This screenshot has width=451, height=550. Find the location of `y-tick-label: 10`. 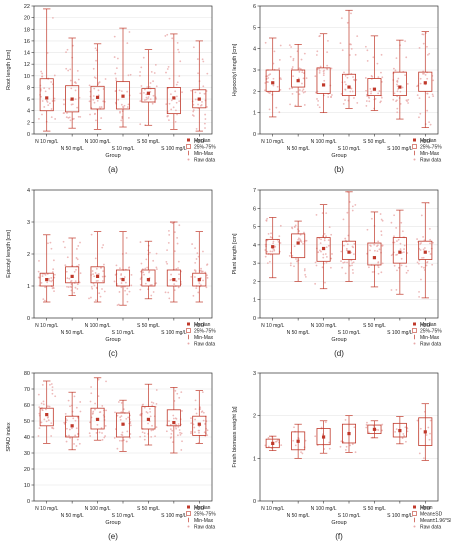

y-tick-label: 10 is located at coordinates (27, 77).